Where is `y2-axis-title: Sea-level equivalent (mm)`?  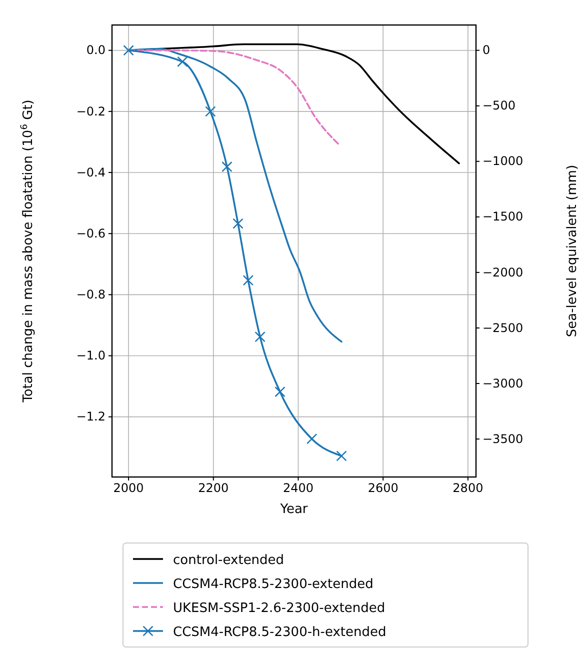
y2-axis-title: Sea-level equivalent (mm) is located at coordinates (572, 251).